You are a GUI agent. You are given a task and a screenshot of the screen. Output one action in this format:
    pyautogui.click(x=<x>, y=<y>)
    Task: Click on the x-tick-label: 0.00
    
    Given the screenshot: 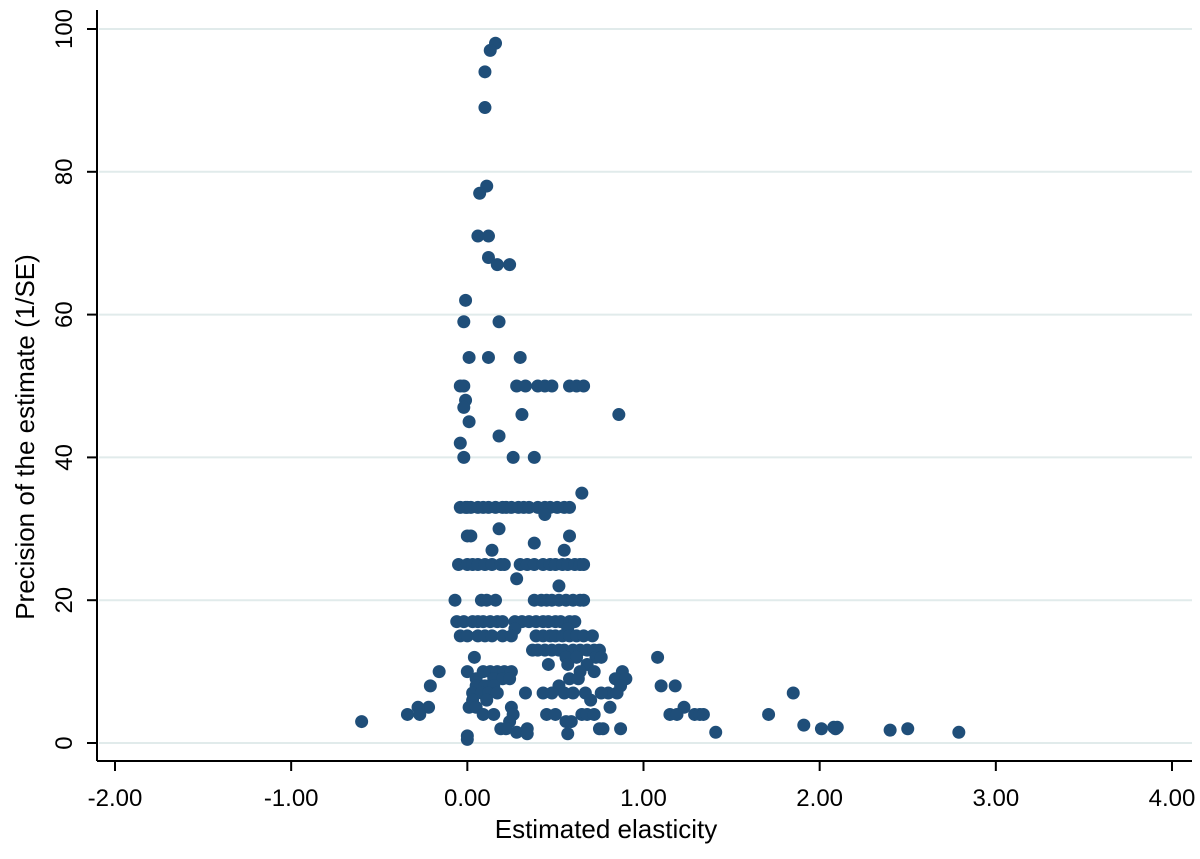 What is the action you would take?
    pyautogui.click(x=467, y=798)
    